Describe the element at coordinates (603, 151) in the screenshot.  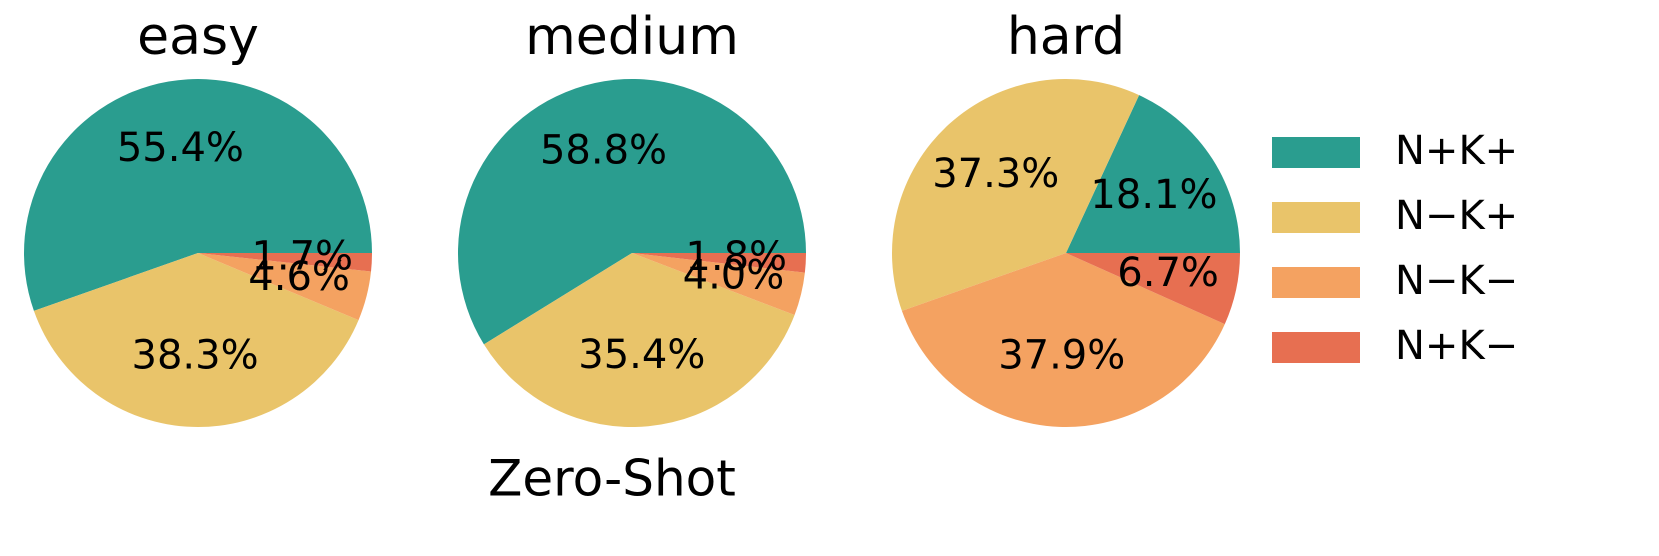
I see `slice-label: 58.8%` at that location.